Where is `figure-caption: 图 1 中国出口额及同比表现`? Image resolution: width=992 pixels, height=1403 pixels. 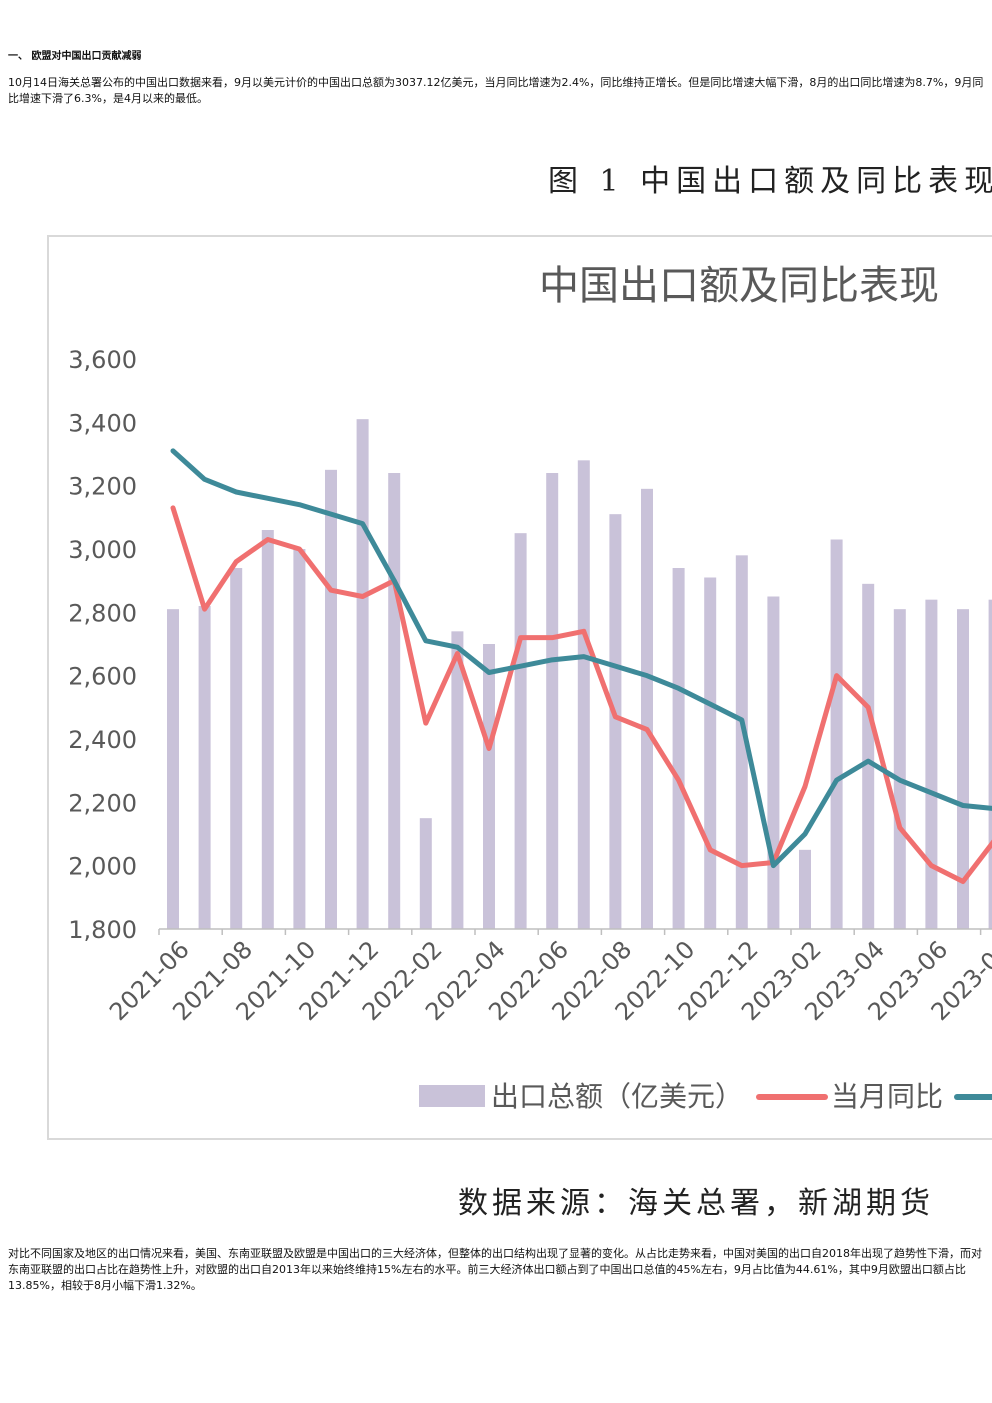 figure-caption: 图 1 中国出口额及同比表现 is located at coordinates (770, 181).